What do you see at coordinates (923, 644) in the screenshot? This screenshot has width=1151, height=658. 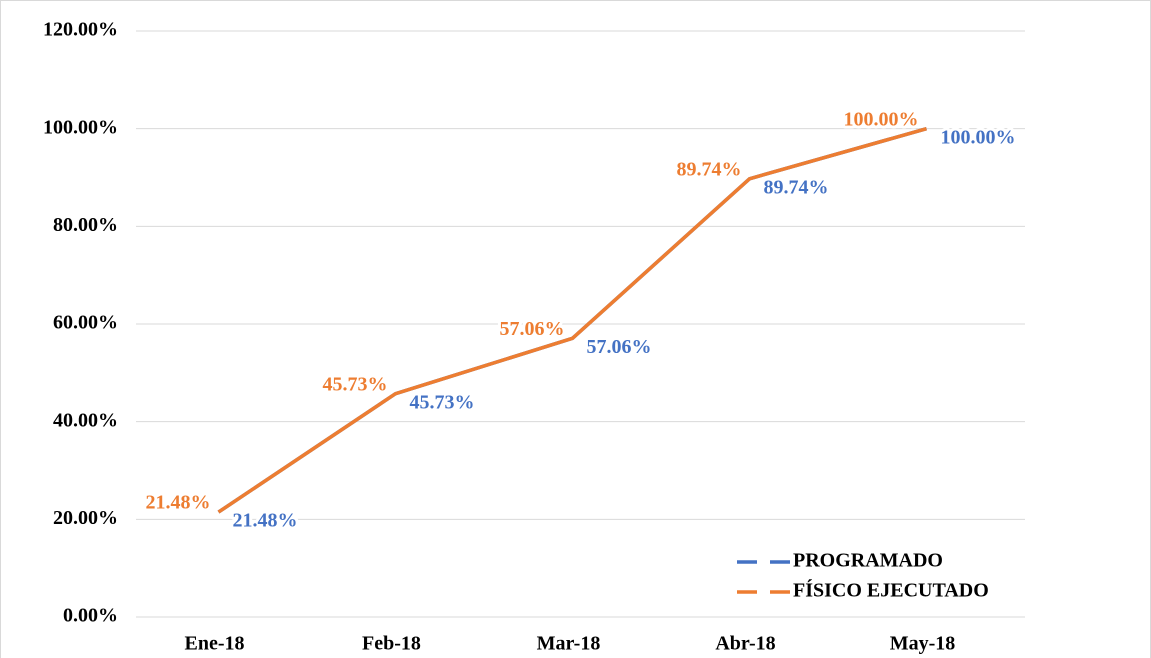 I see `x-tick-label: May-18` at bounding box center [923, 644].